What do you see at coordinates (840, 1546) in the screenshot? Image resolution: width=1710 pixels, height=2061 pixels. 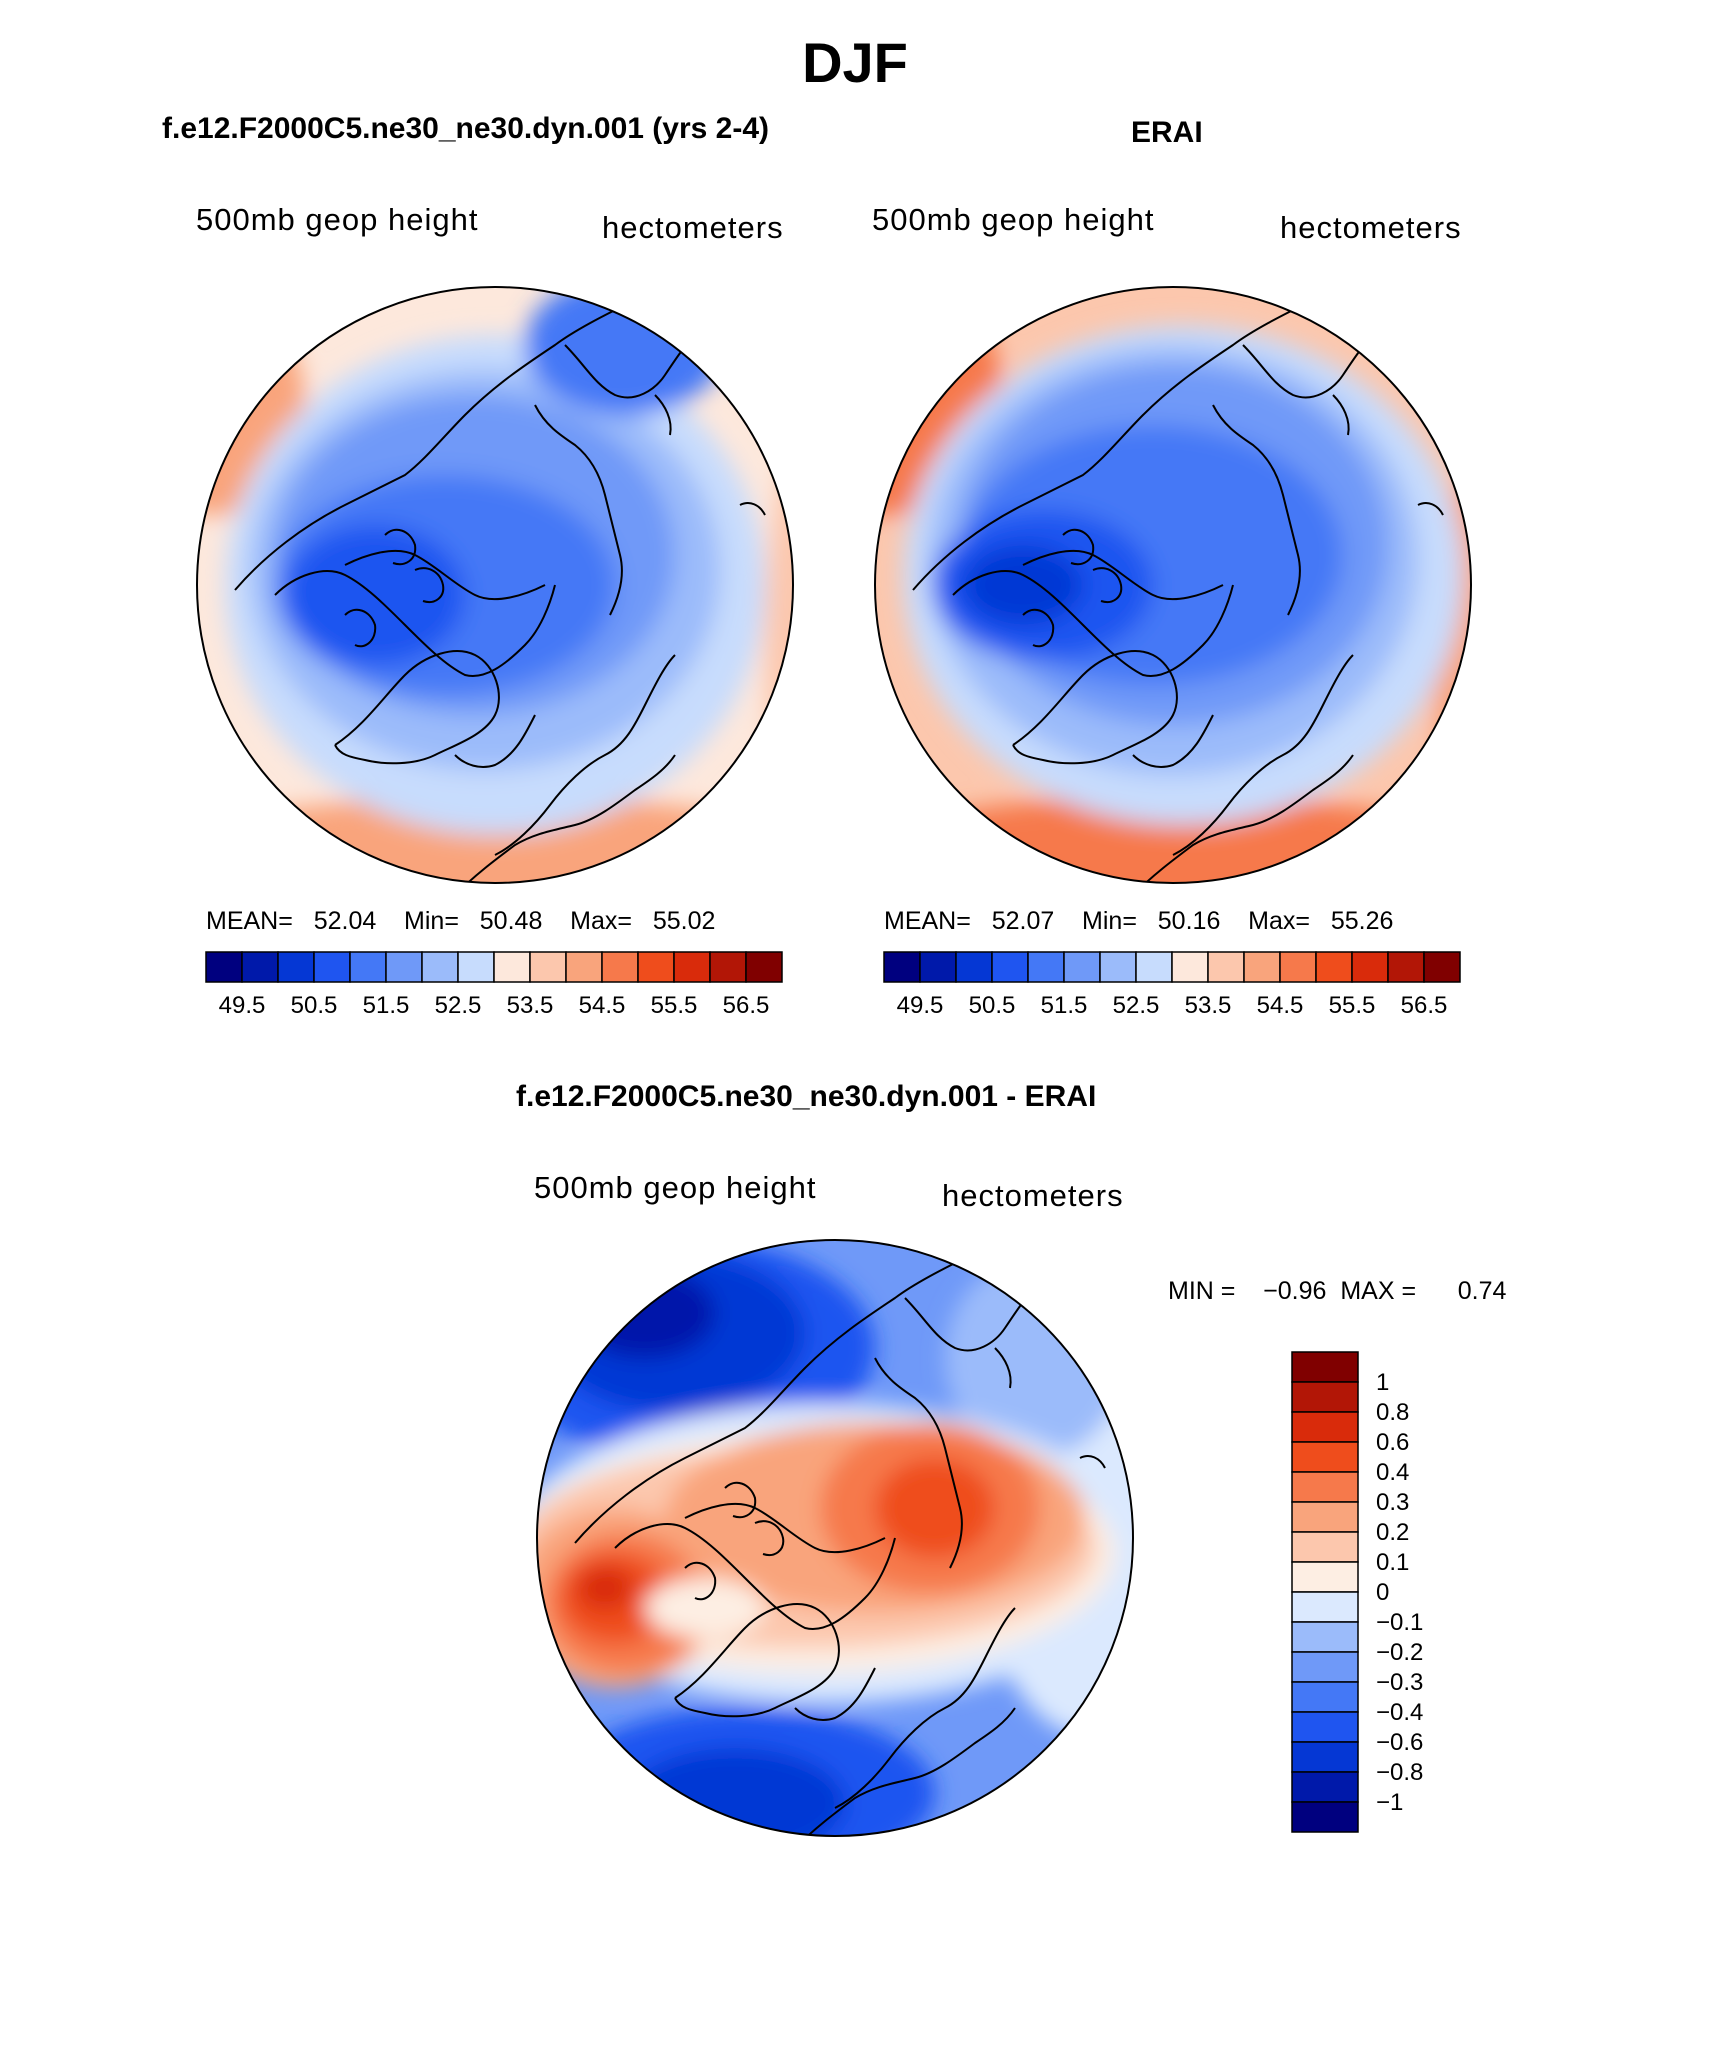 I see `diff-coastlines` at bounding box center [840, 1546].